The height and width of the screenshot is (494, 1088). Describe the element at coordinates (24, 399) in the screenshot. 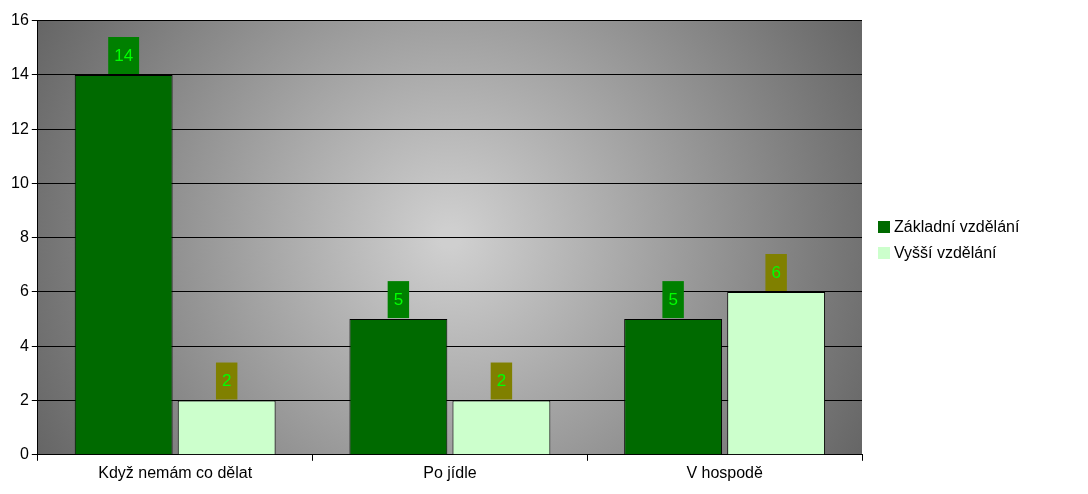

I see `y-tick-label: 2` at that location.